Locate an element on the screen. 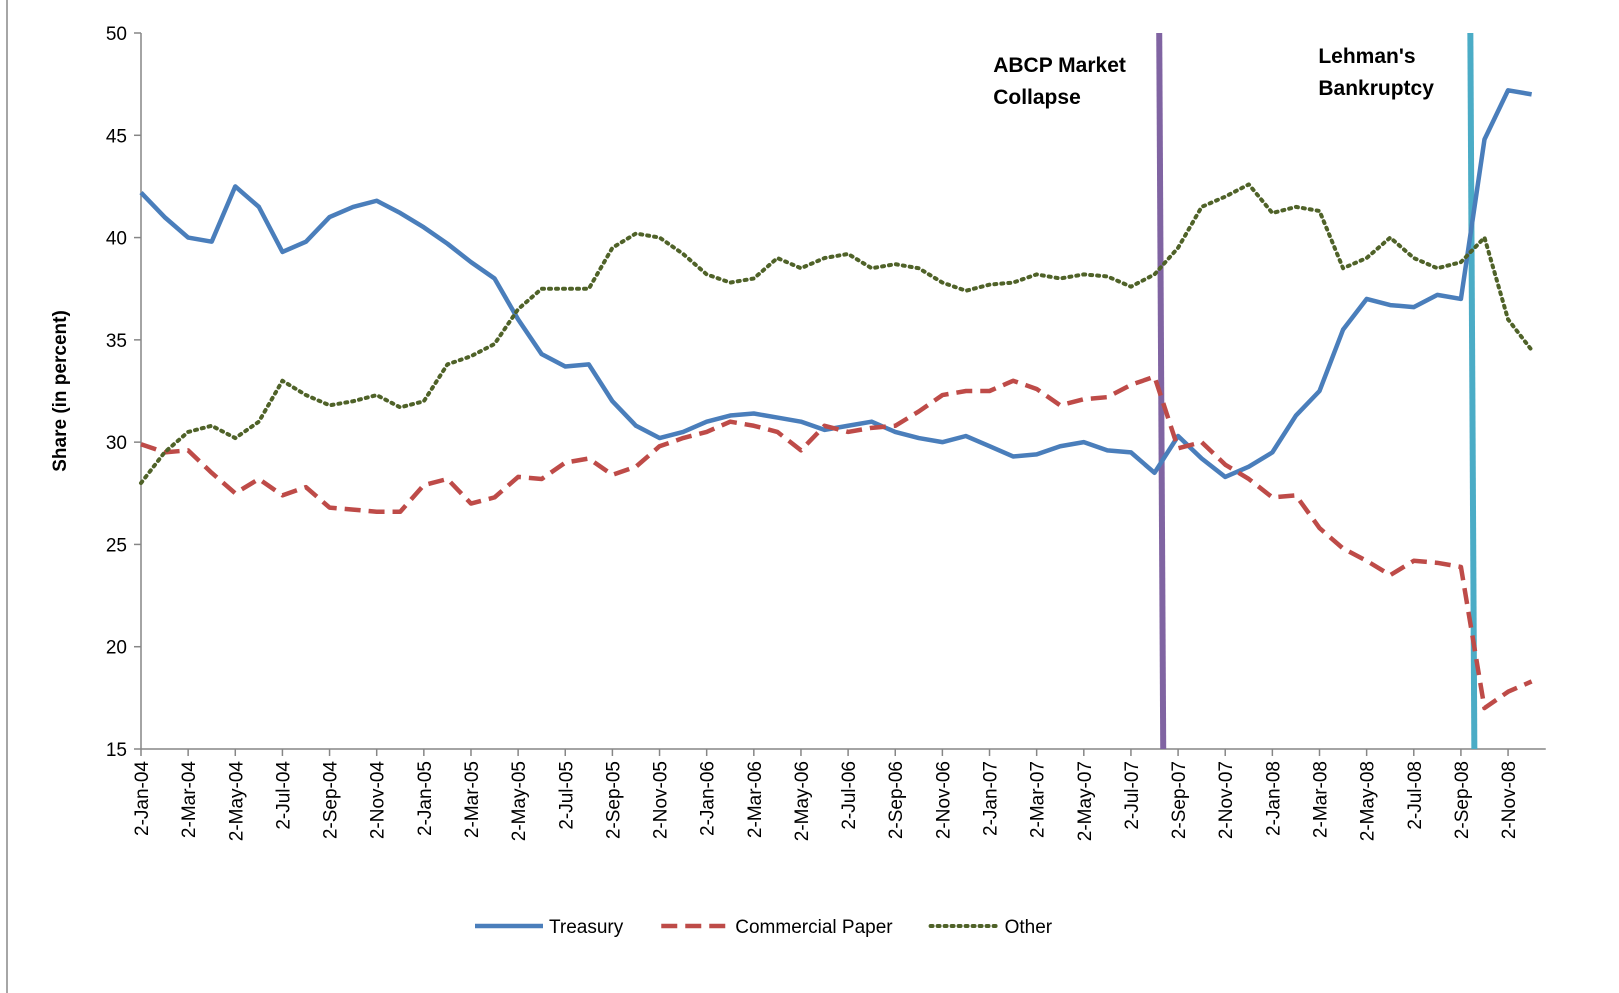 The width and height of the screenshot is (1619, 993). legend-item: Commercial Paper is located at coordinates (777, 927).